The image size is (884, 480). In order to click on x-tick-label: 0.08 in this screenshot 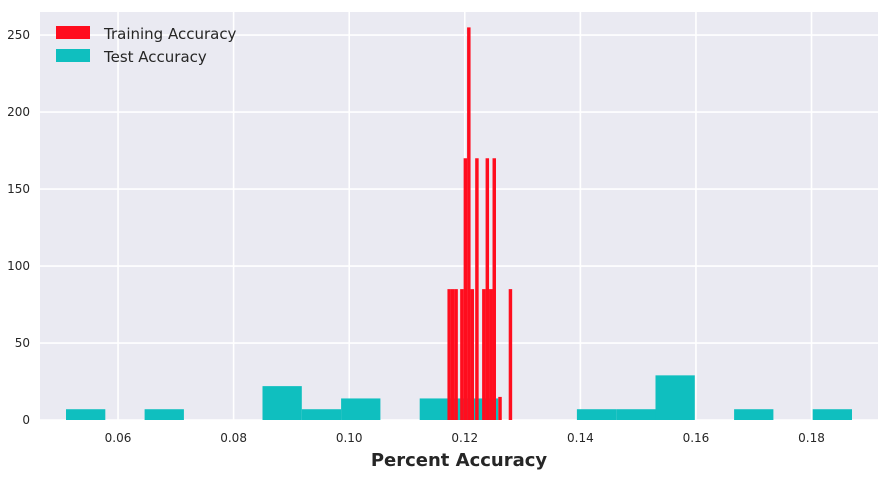, I will do `click(233, 438)`.